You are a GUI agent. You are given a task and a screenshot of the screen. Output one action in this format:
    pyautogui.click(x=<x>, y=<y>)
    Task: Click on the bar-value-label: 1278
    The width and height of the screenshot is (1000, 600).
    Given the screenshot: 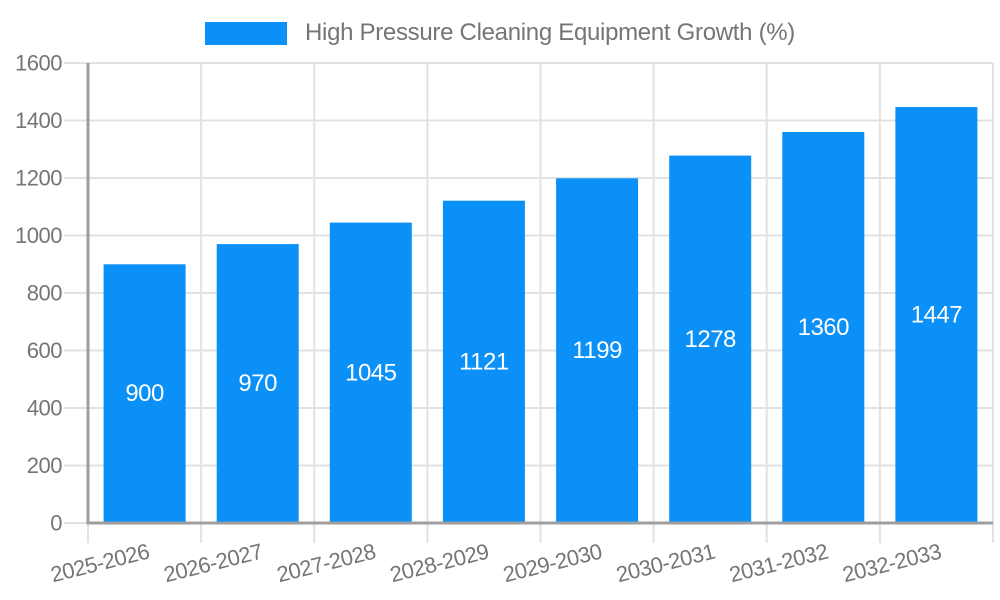 What is the action you would take?
    pyautogui.click(x=711, y=339)
    